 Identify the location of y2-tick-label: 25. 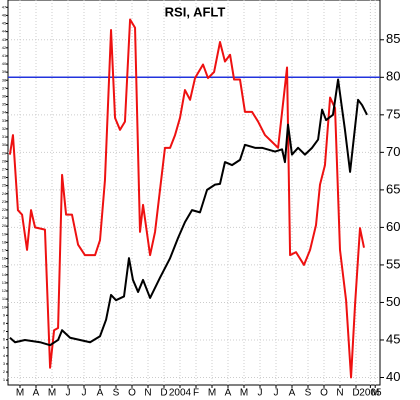
(4, 185).